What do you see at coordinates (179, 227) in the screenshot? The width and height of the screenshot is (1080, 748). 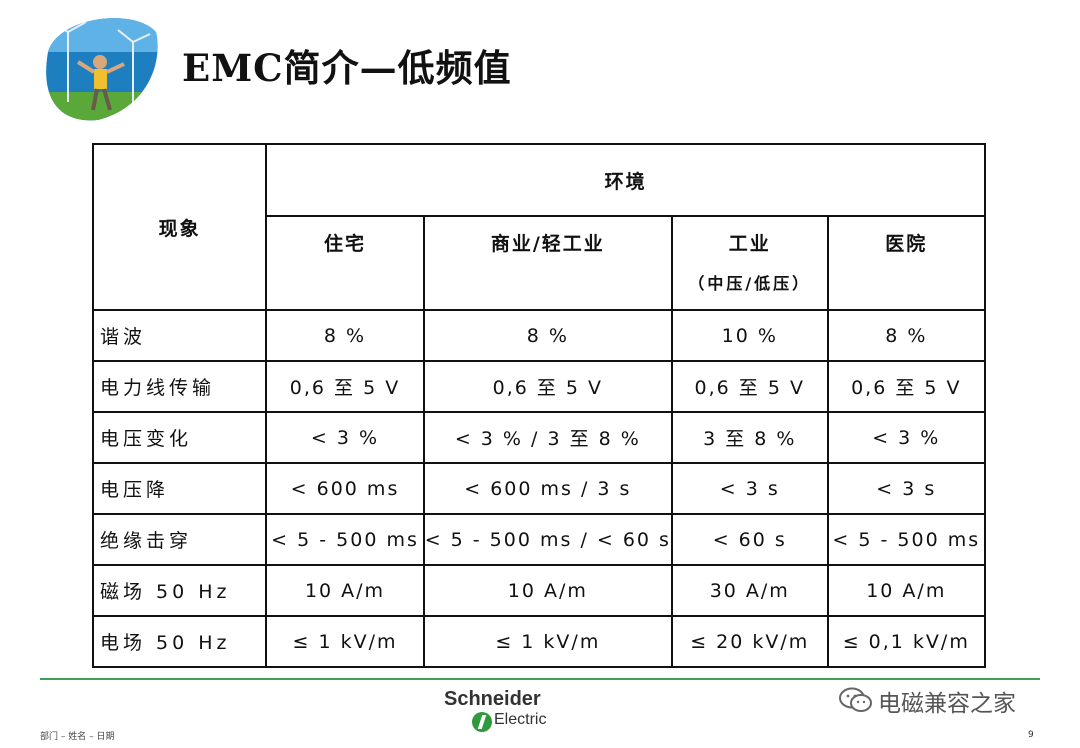 I see `header-phenomenon: 现象` at bounding box center [179, 227].